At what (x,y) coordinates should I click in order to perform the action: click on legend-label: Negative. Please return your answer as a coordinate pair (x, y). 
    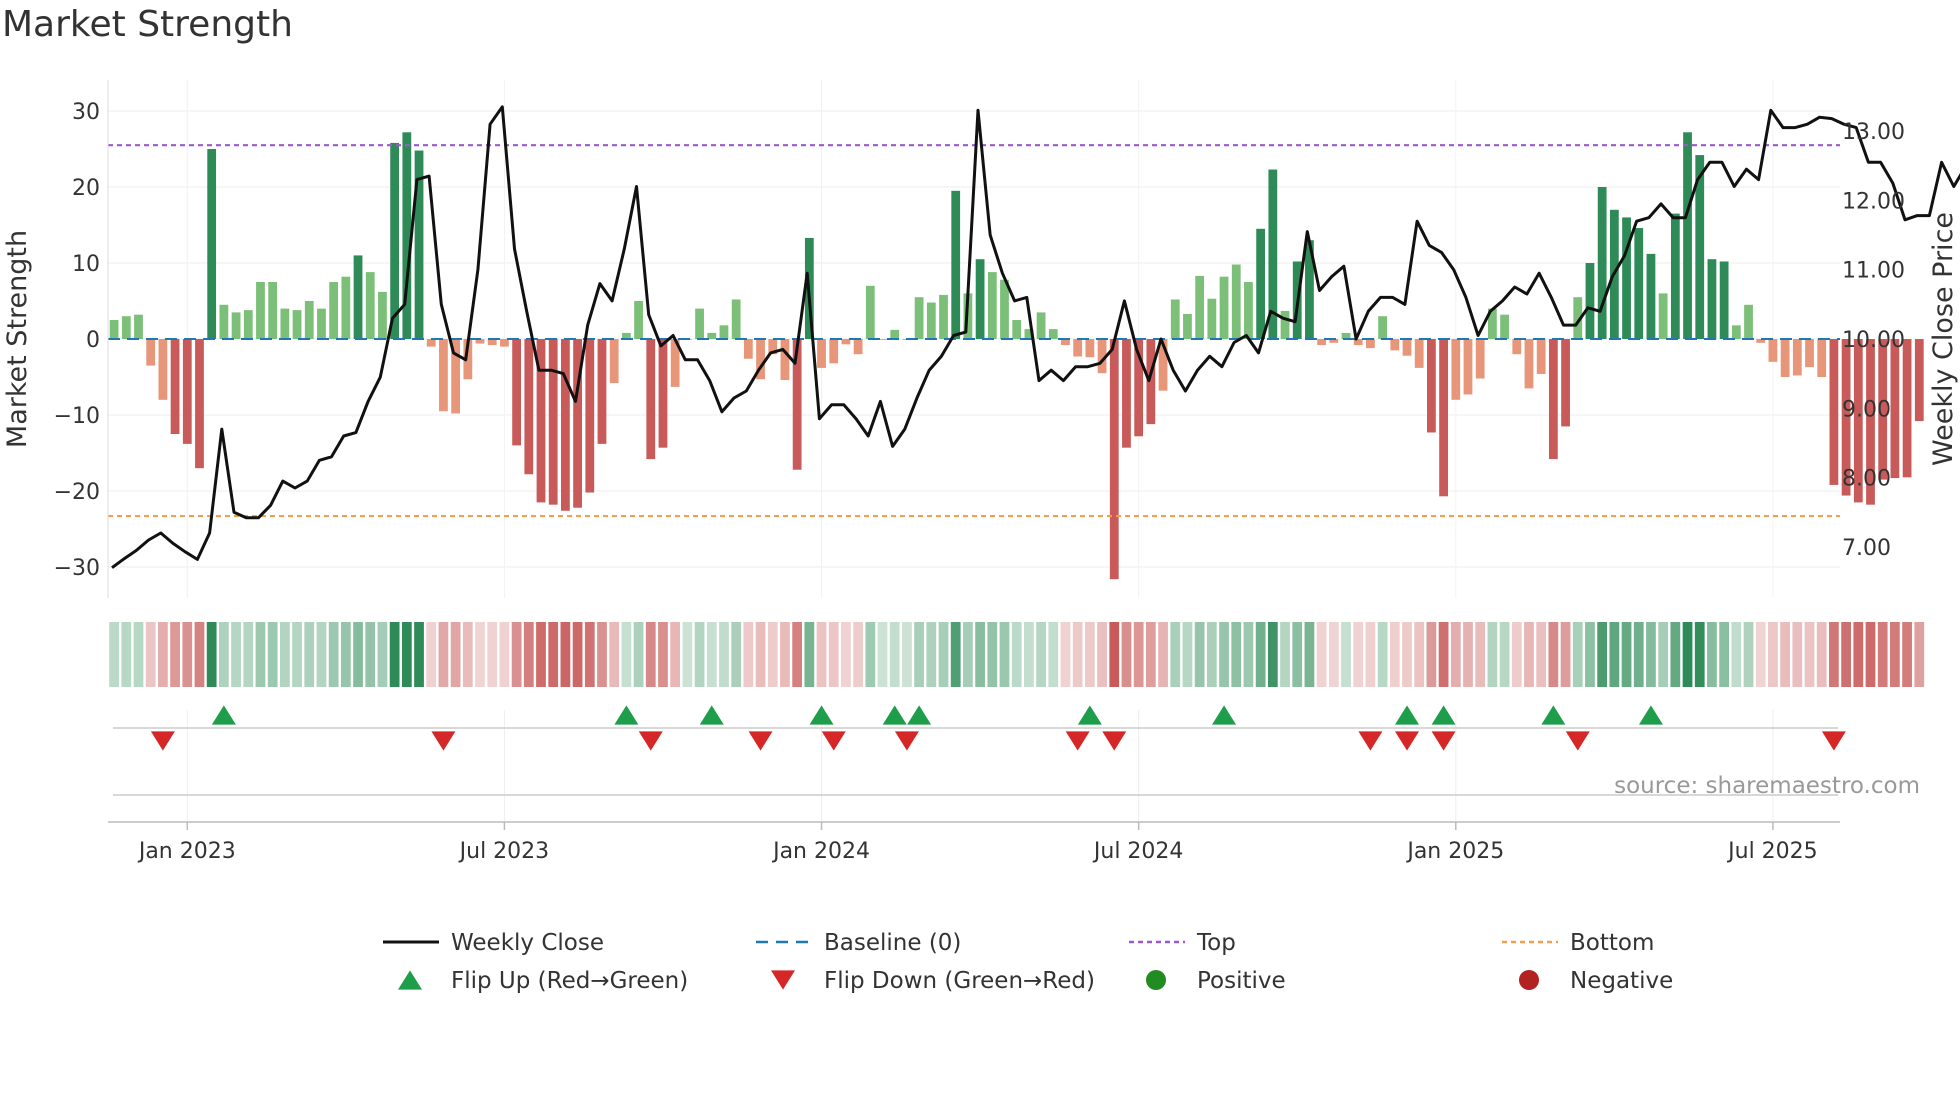
    Looking at the image, I should click on (1621, 981).